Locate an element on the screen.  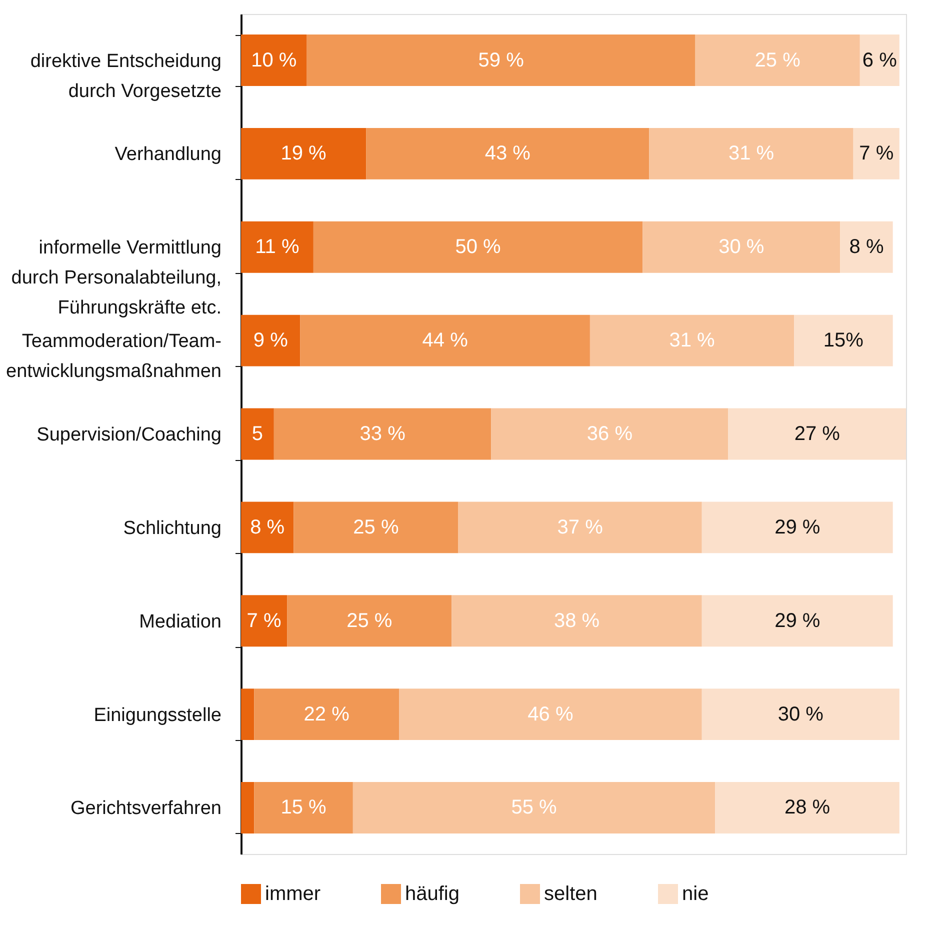
legend-label: nie is located at coordinates (695, 894).